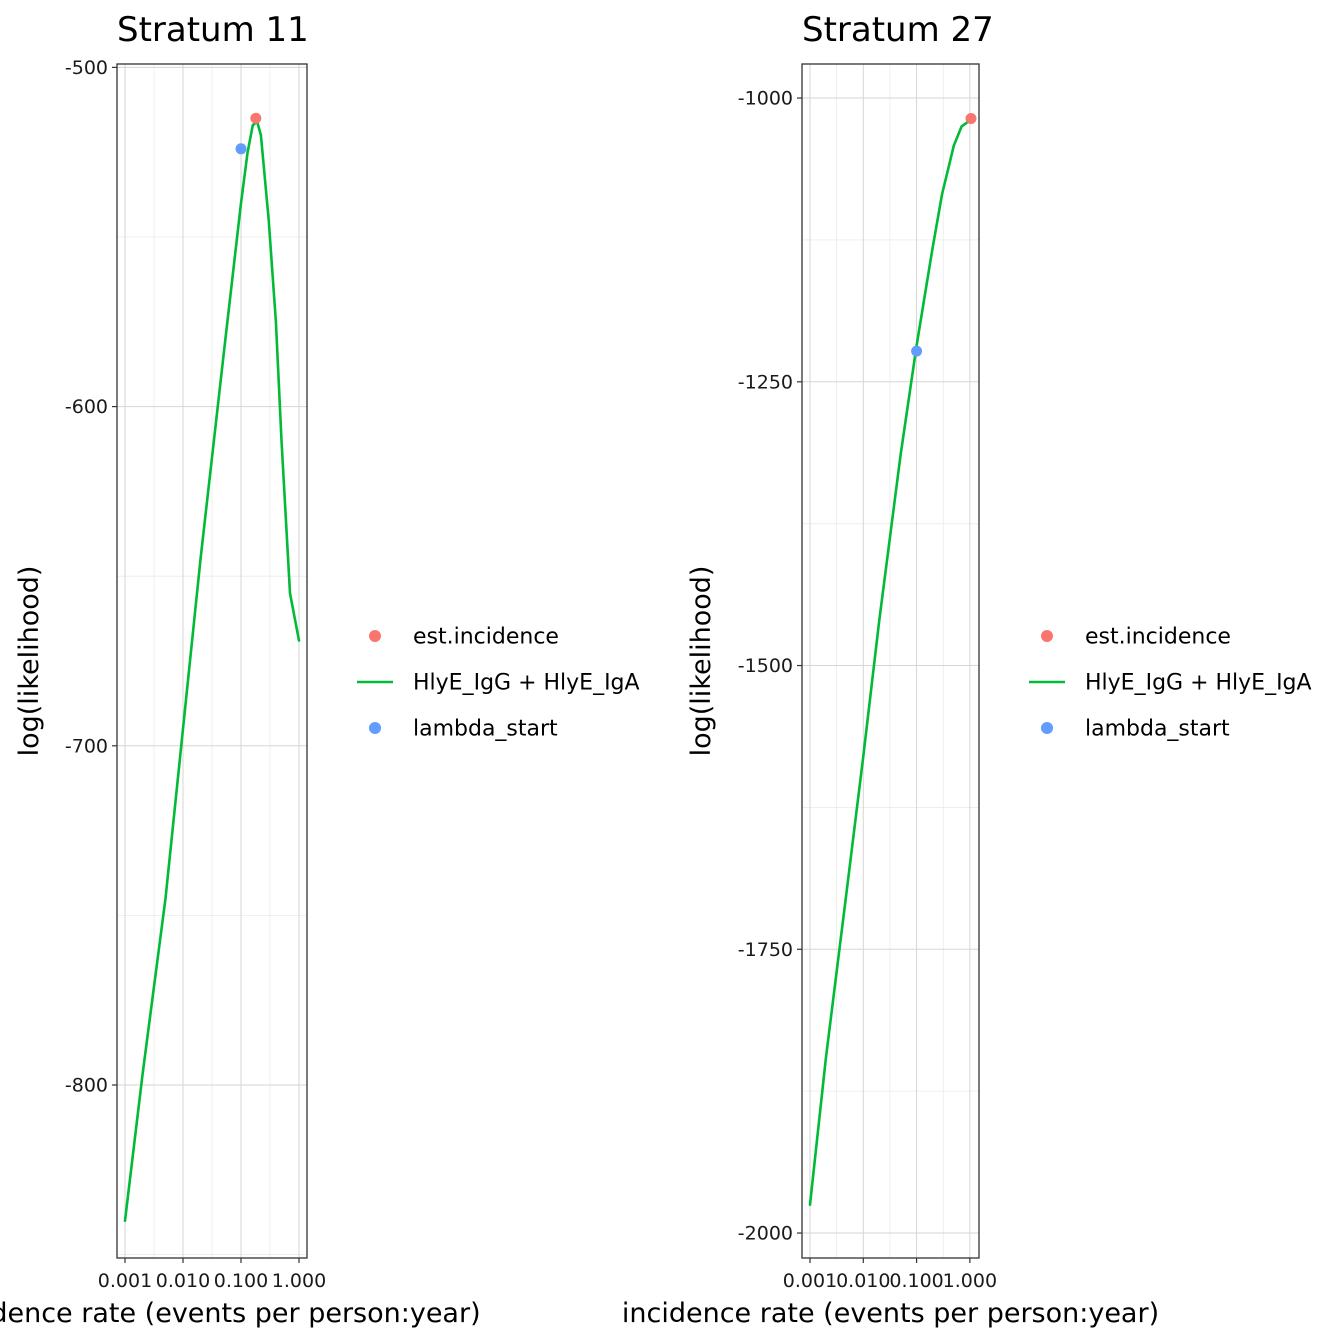 The width and height of the screenshot is (1344, 1344). I want to click on y-tick-label: -1750, so click(765, 950).